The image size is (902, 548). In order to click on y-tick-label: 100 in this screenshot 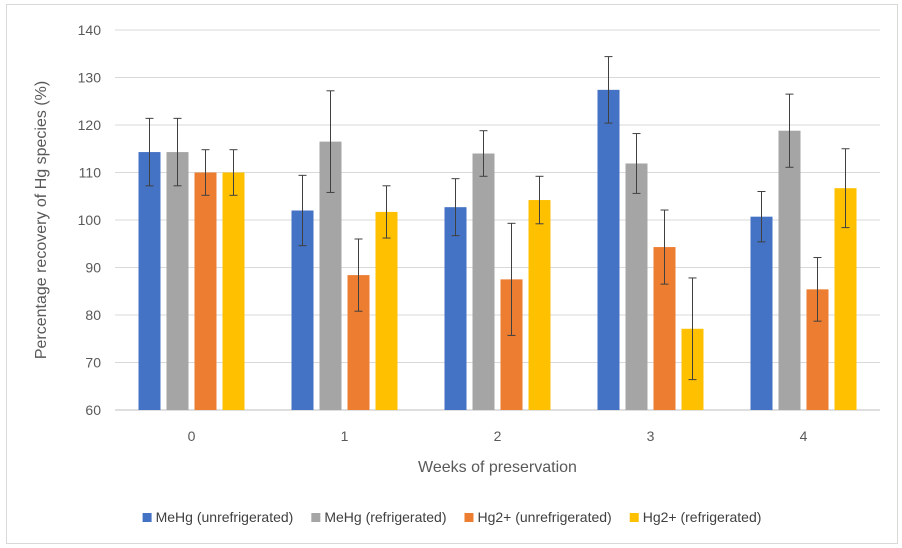, I will do `click(90, 220)`.